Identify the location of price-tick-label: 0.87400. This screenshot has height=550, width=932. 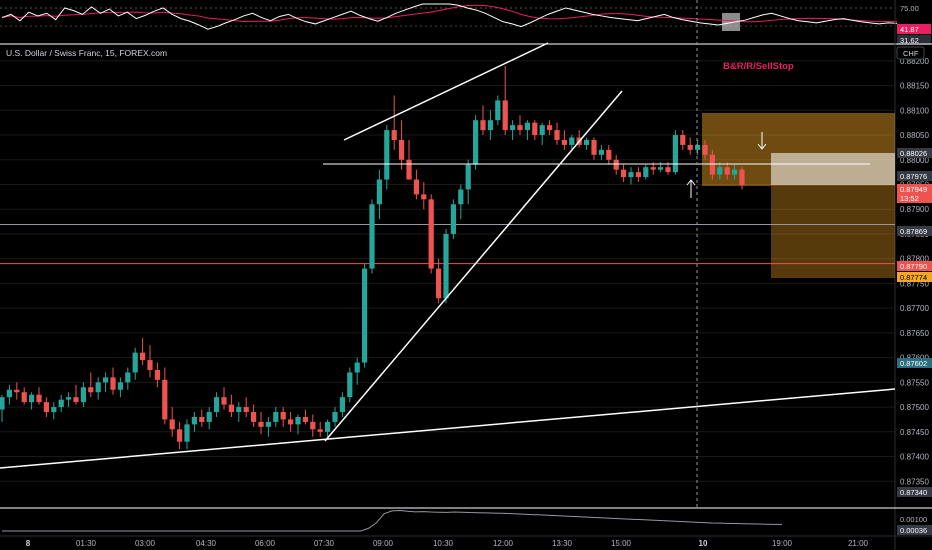
(914, 457).